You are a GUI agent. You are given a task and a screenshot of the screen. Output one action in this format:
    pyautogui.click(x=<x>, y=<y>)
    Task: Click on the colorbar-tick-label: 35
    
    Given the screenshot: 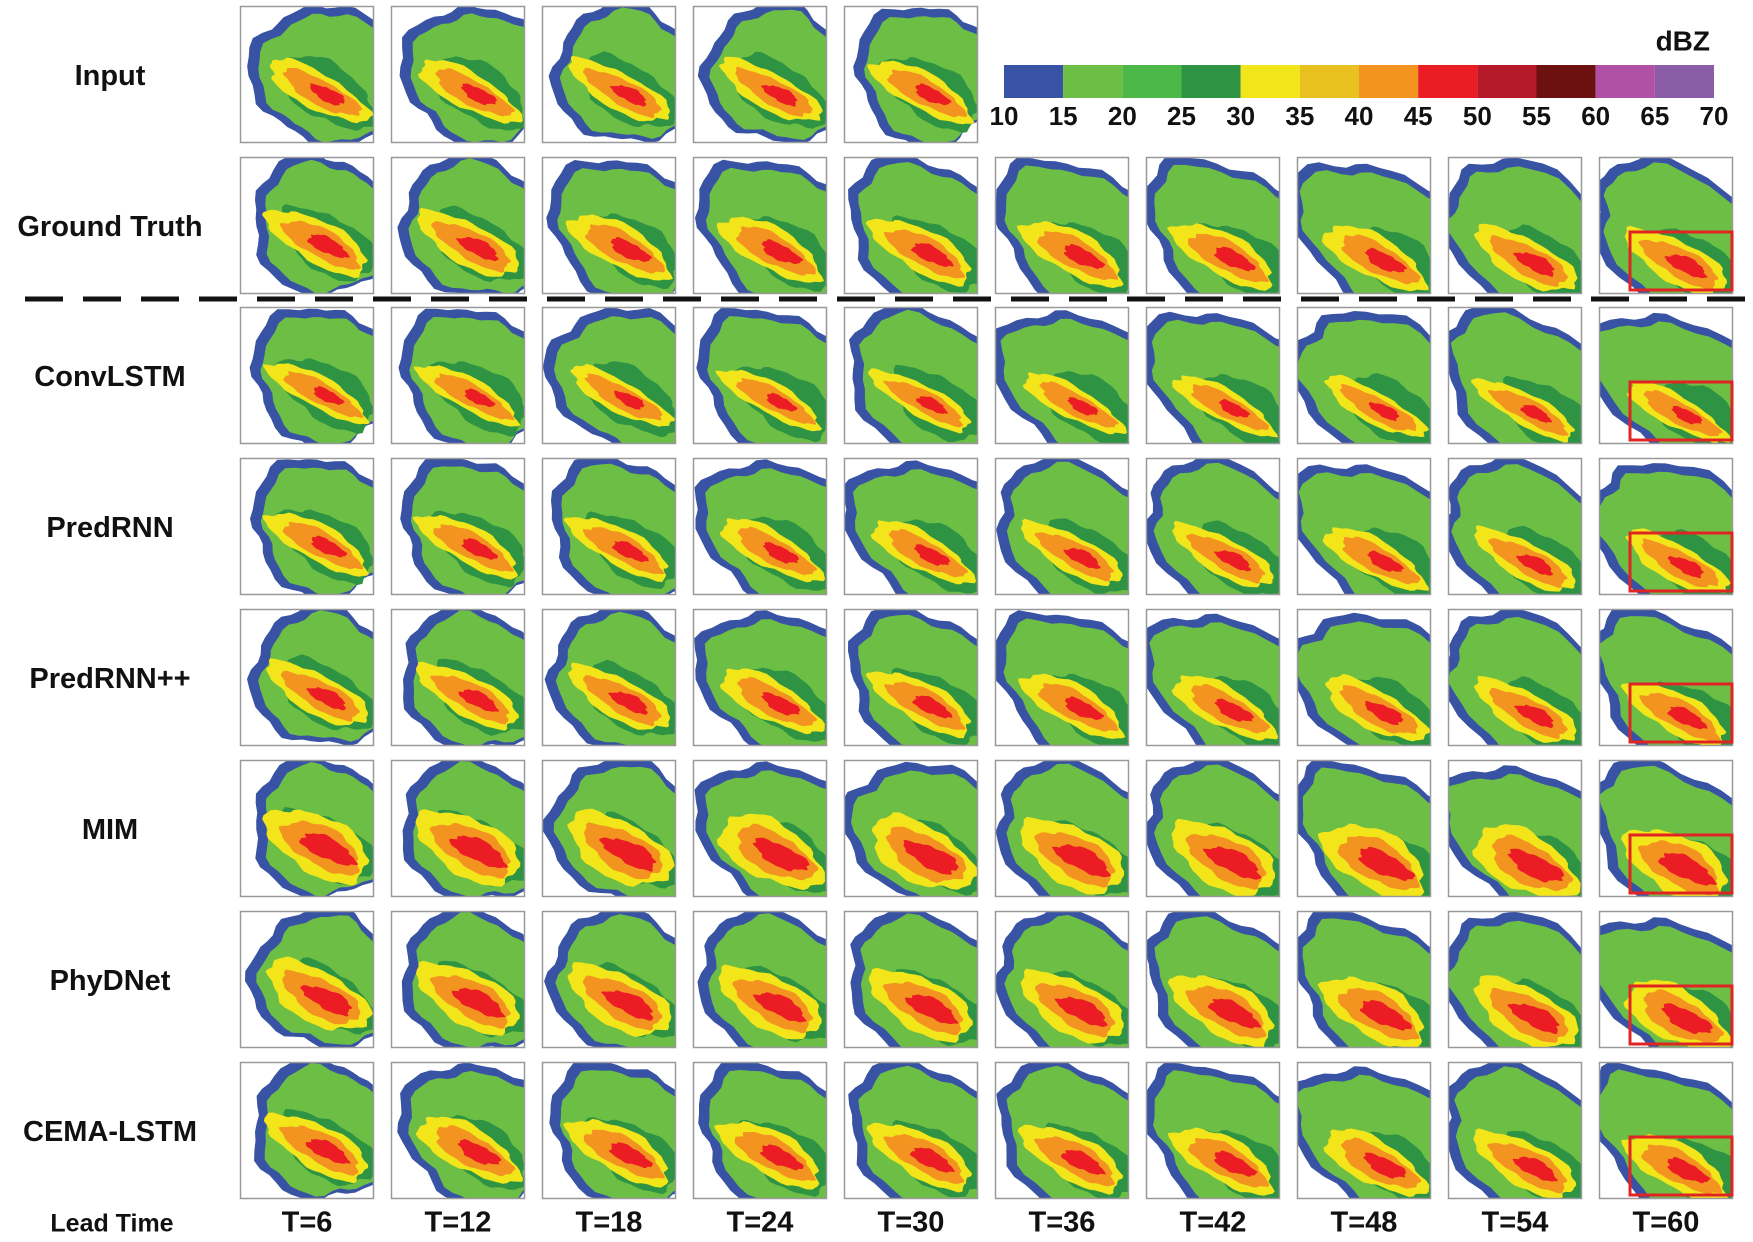 What is the action you would take?
    pyautogui.click(x=1299, y=116)
    